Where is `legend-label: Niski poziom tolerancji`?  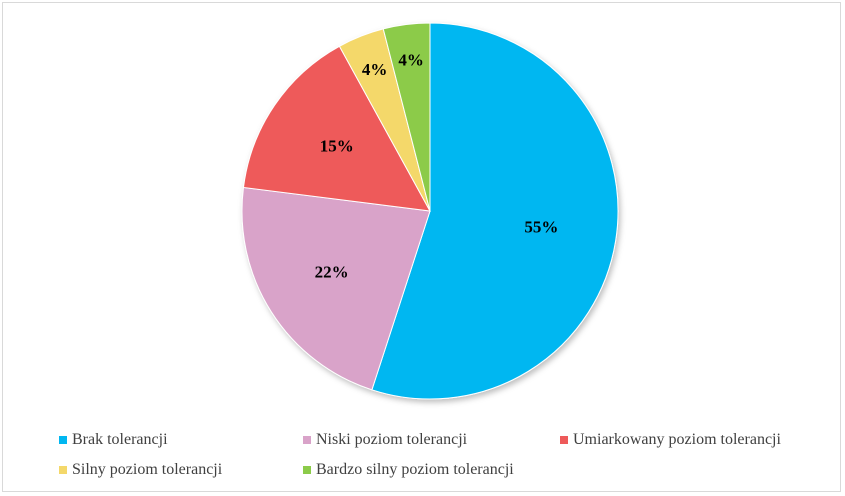 legend-label: Niski poziom tolerancji is located at coordinates (392, 439).